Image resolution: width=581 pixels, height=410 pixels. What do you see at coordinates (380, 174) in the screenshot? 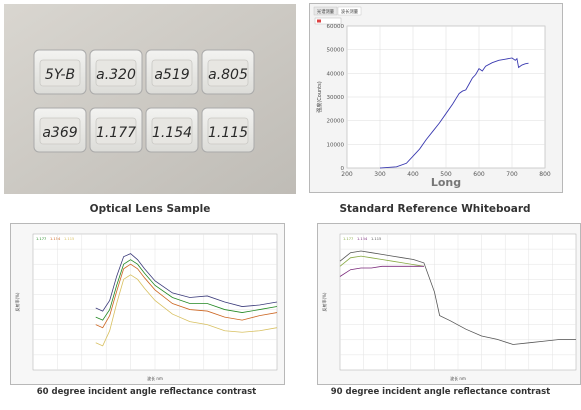
I see `whiteboard-xtick: 300` at bounding box center [380, 174].